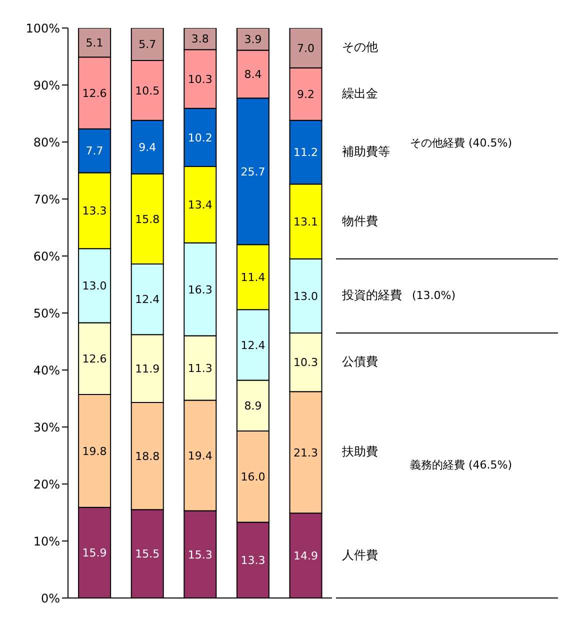 The width and height of the screenshot is (570, 642). I want to click on data-label: 3.9, so click(253, 39).